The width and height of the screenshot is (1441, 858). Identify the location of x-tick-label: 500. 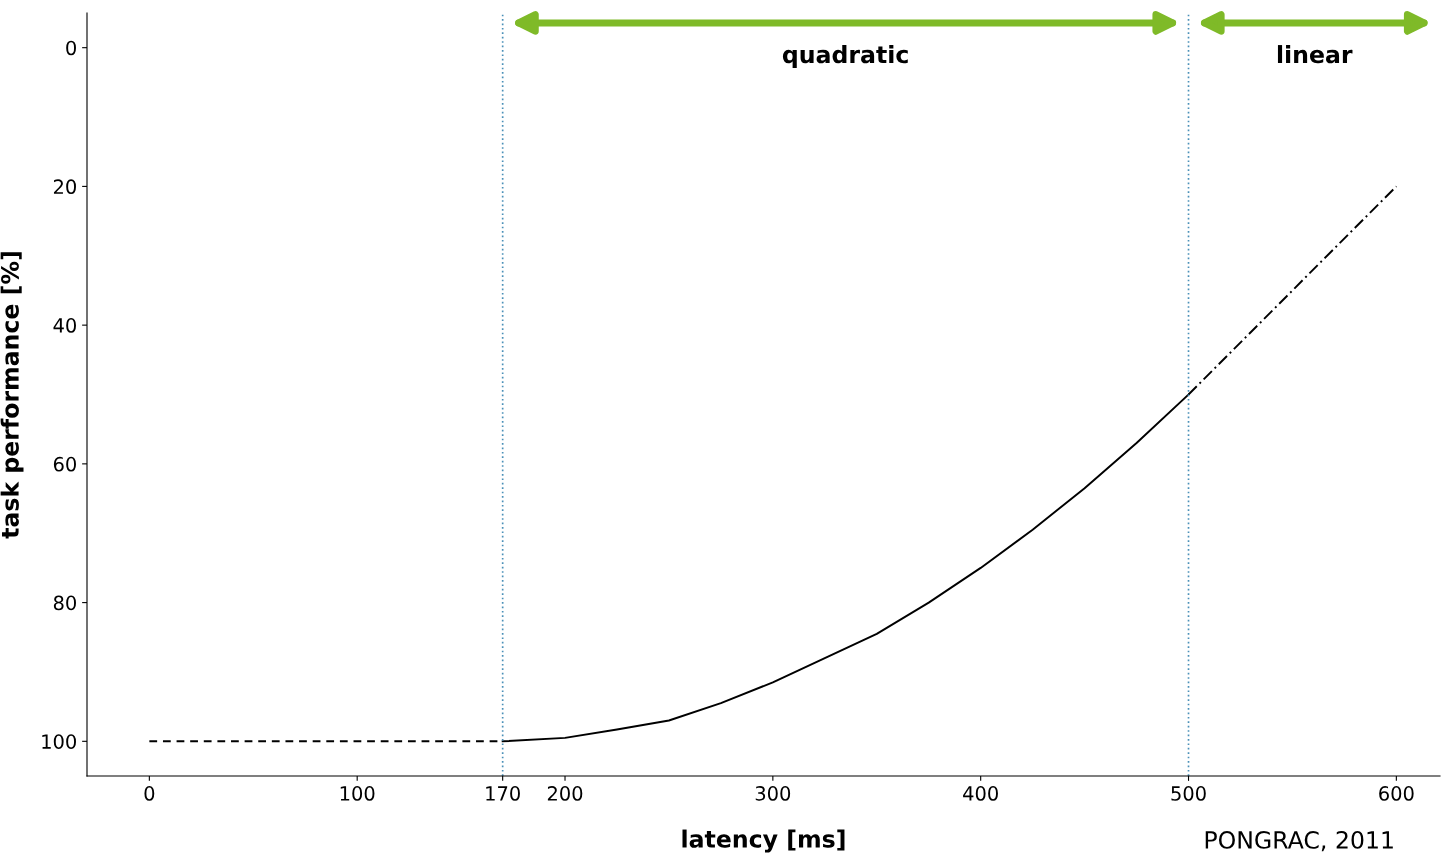
(1188, 793).